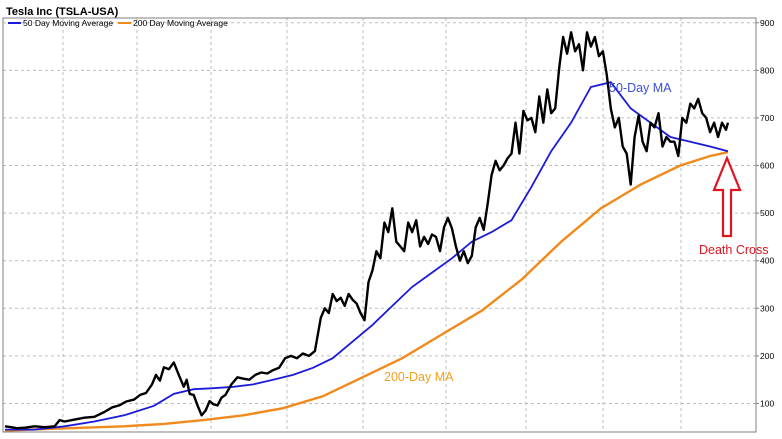  I want to click on y-tick-label: 400, so click(767, 261).